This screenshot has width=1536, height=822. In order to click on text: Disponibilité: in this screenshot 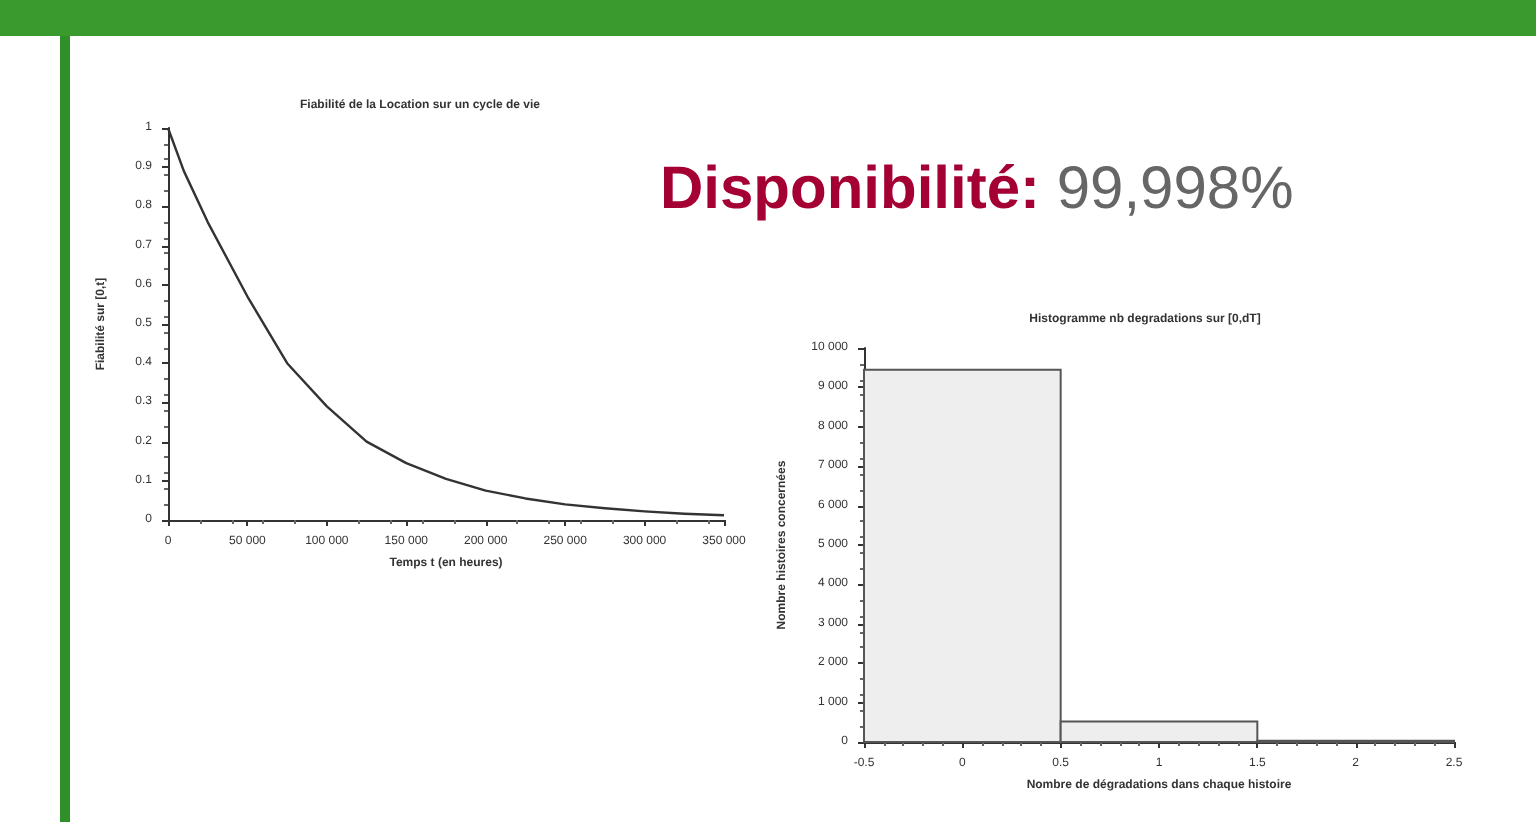, I will do `click(850, 189)`.